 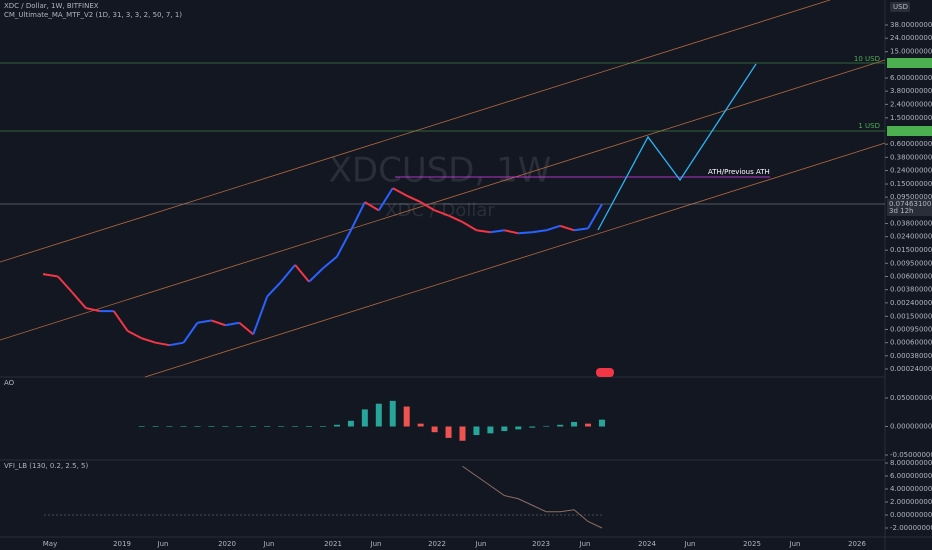 I want to click on ao-title: AO, so click(x=9, y=383).